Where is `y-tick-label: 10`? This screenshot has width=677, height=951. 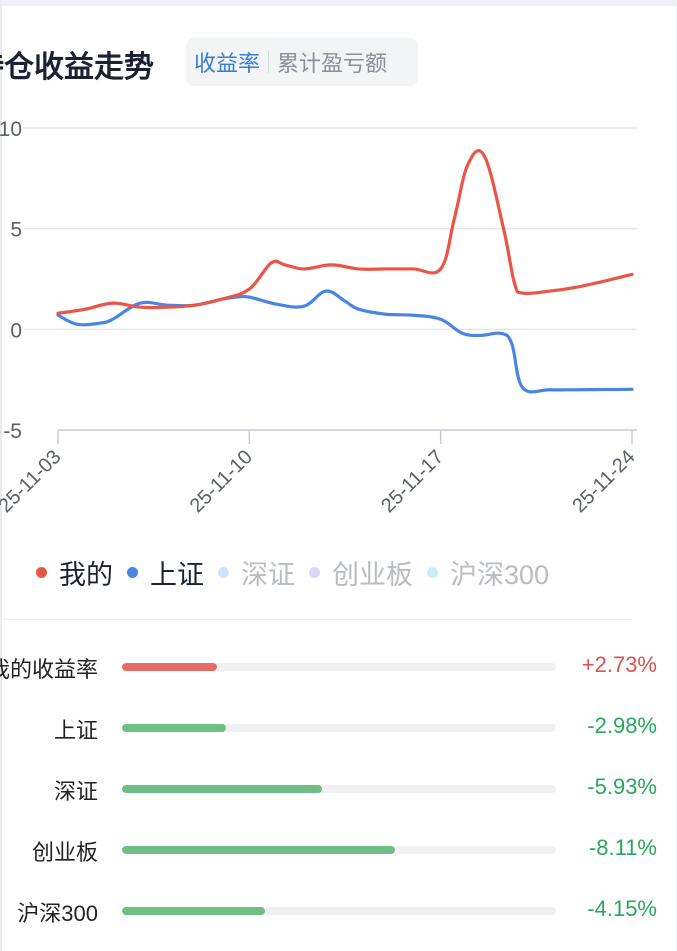
y-tick-label: 10 is located at coordinates (11, 129).